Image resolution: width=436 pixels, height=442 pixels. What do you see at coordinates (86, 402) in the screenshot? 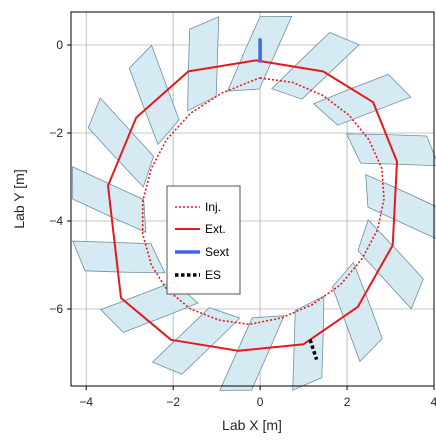
I see `x-tick-label: −4` at bounding box center [86, 402].